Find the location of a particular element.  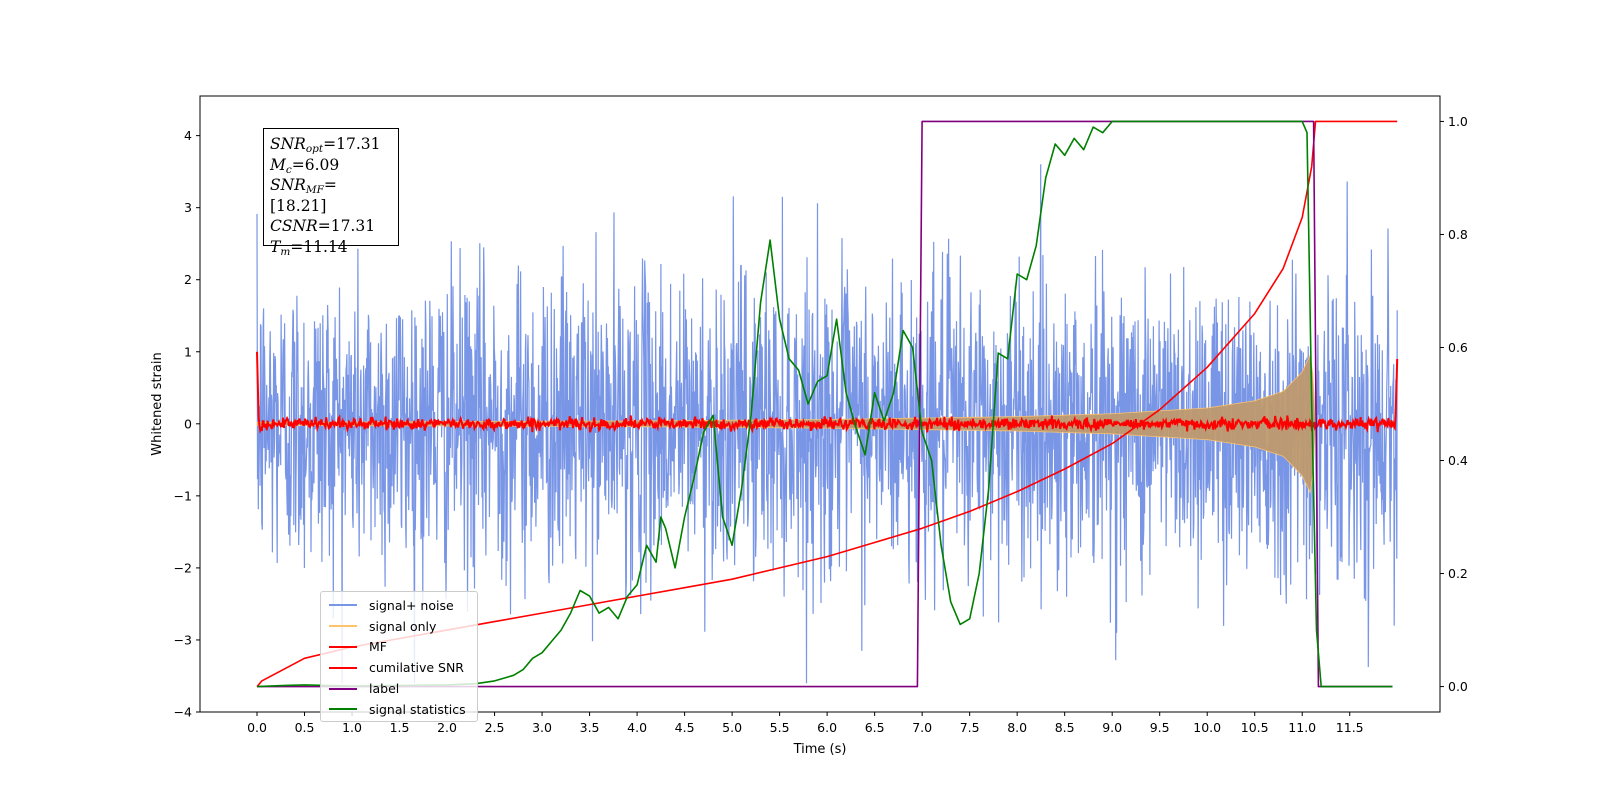

x-tick-label: 8.0 is located at coordinates (1017, 727).